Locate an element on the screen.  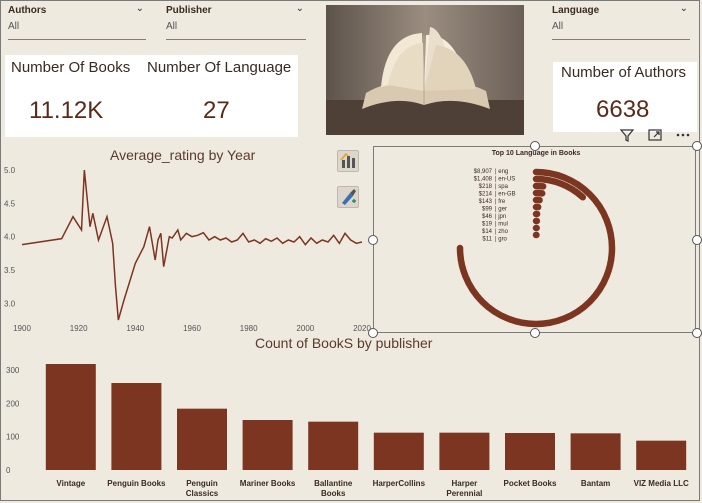
number-of-authors-value: 6638 is located at coordinates (623, 109).